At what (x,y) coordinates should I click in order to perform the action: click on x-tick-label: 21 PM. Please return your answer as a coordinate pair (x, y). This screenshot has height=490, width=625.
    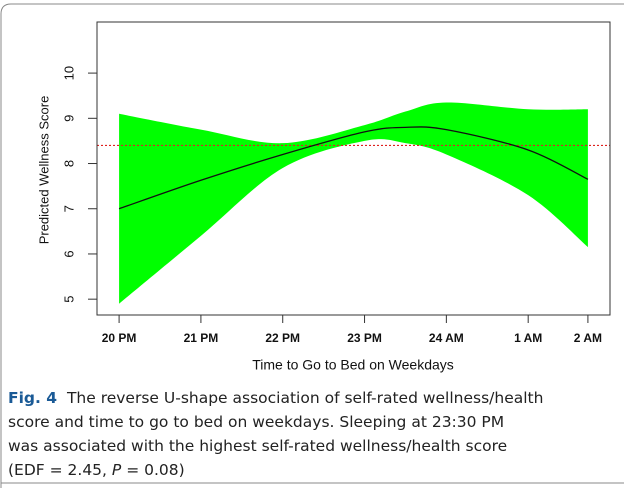
    Looking at the image, I should click on (201, 338).